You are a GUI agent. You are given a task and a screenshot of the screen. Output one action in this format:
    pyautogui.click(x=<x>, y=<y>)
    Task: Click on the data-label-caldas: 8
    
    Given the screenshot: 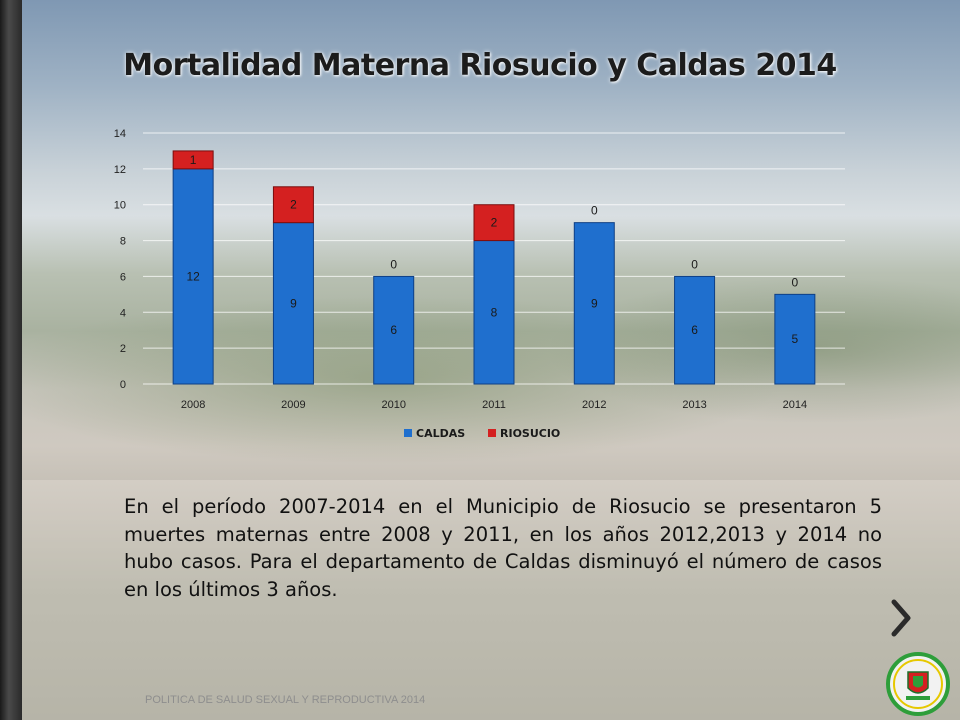 What is the action you would take?
    pyautogui.click(x=494, y=312)
    